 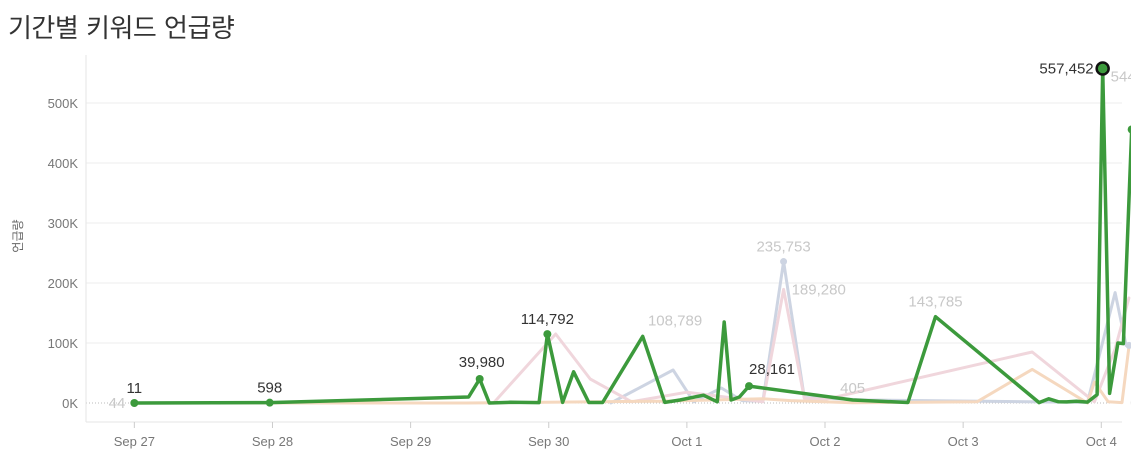 What do you see at coordinates (63, 283) in the screenshot?
I see `y-tick-label: 200K` at bounding box center [63, 283].